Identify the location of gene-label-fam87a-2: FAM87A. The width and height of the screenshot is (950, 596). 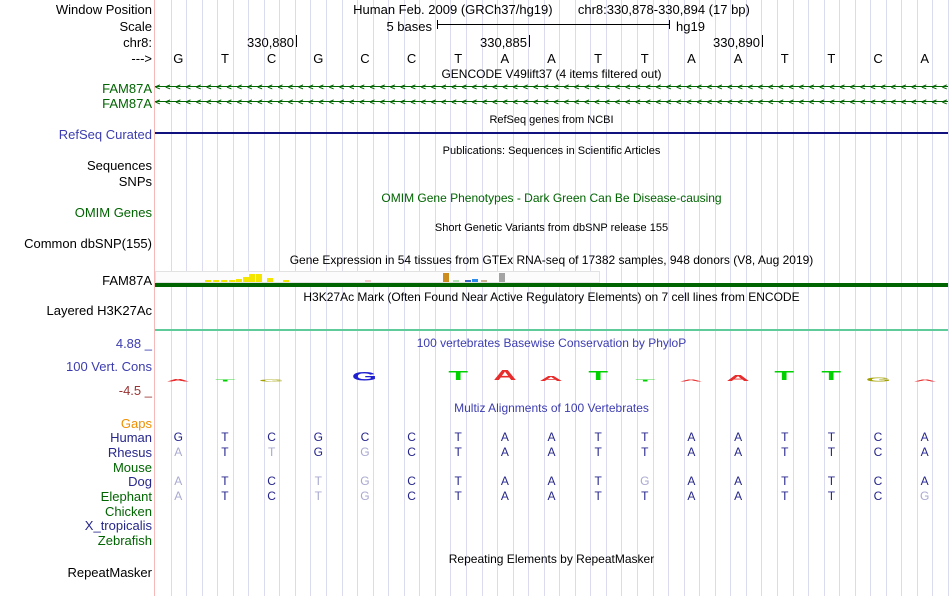
(127, 103).